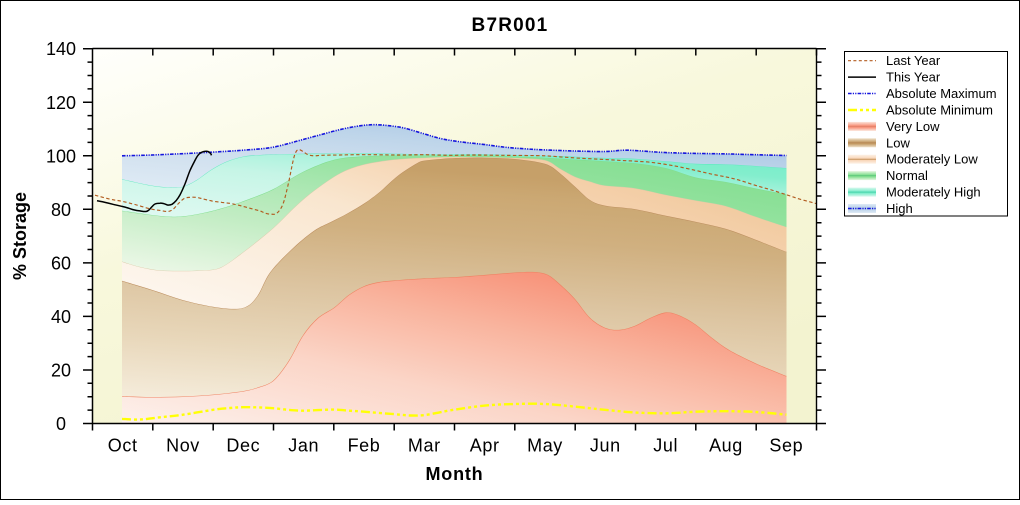 This screenshot has width=1020, height=505. I want to click on svg-text: Last Year, so click(913, 60).